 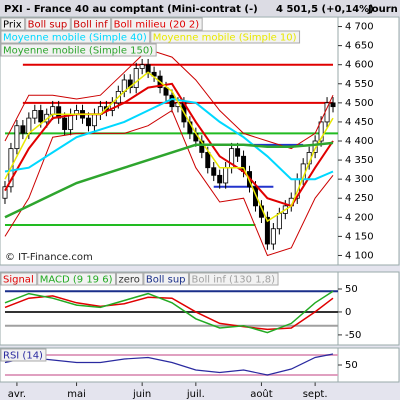 What do you see at coordinates (359, 65) in the screenshot?
I see `y-tick-label: 4 600` at bounding box center [359, 65].